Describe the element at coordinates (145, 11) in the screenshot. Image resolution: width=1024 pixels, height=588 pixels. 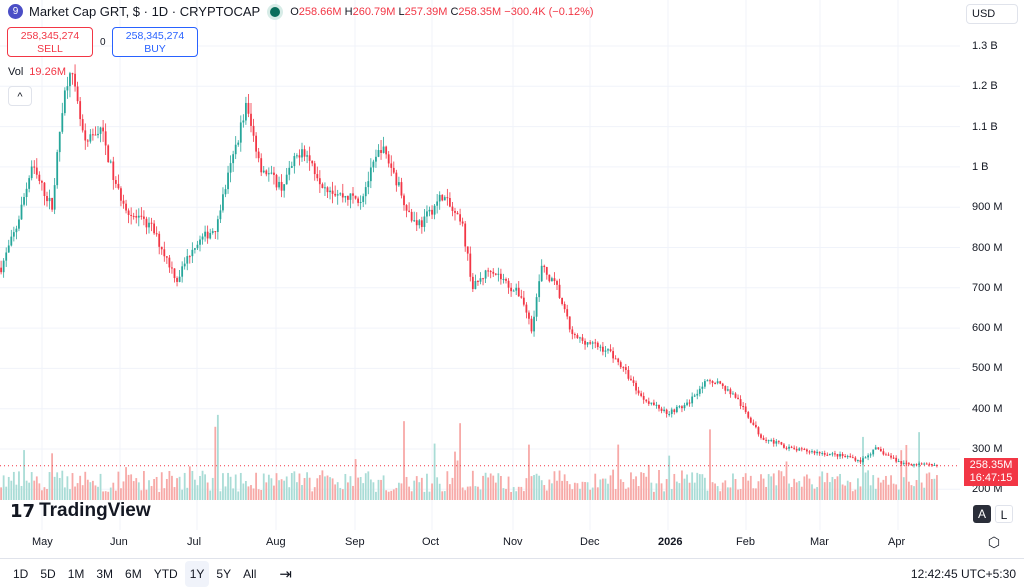
I see `symbol-title: Market Cap GRT, $ · 1D · CRYPTOCAP` at that location.